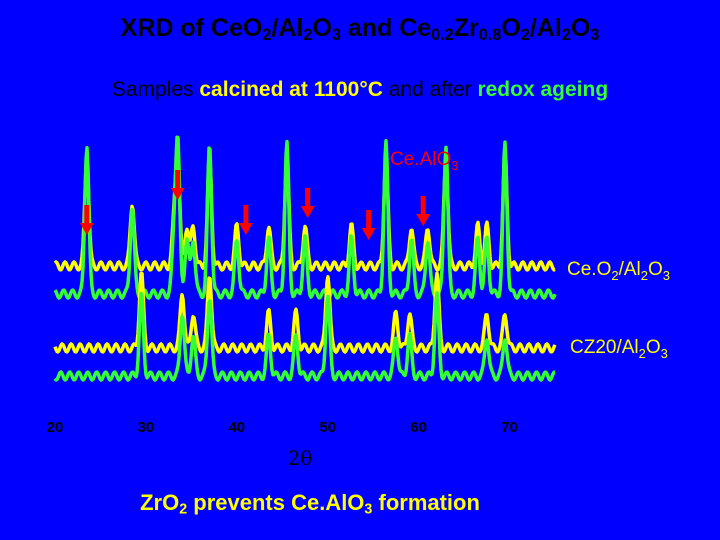 The height and width of the screenshot is (540, 720). What do you see at coordinates (509, 427) in the screenshot?
I see `x-tick-label: 70` at bounding box center [509, 427].